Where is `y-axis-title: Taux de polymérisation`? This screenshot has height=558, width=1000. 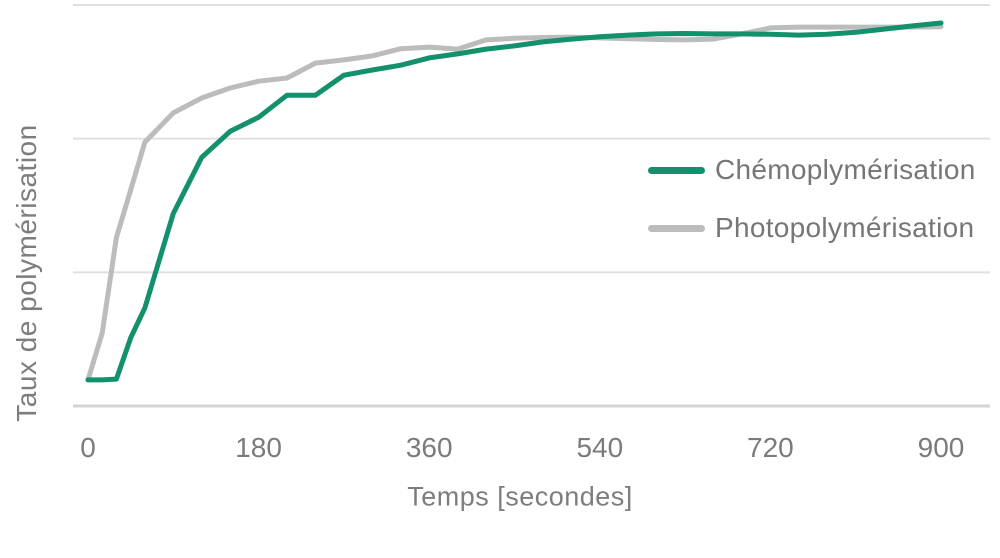 y-axis-title: Taux de polymérisation is located at coordinates (26, 273).